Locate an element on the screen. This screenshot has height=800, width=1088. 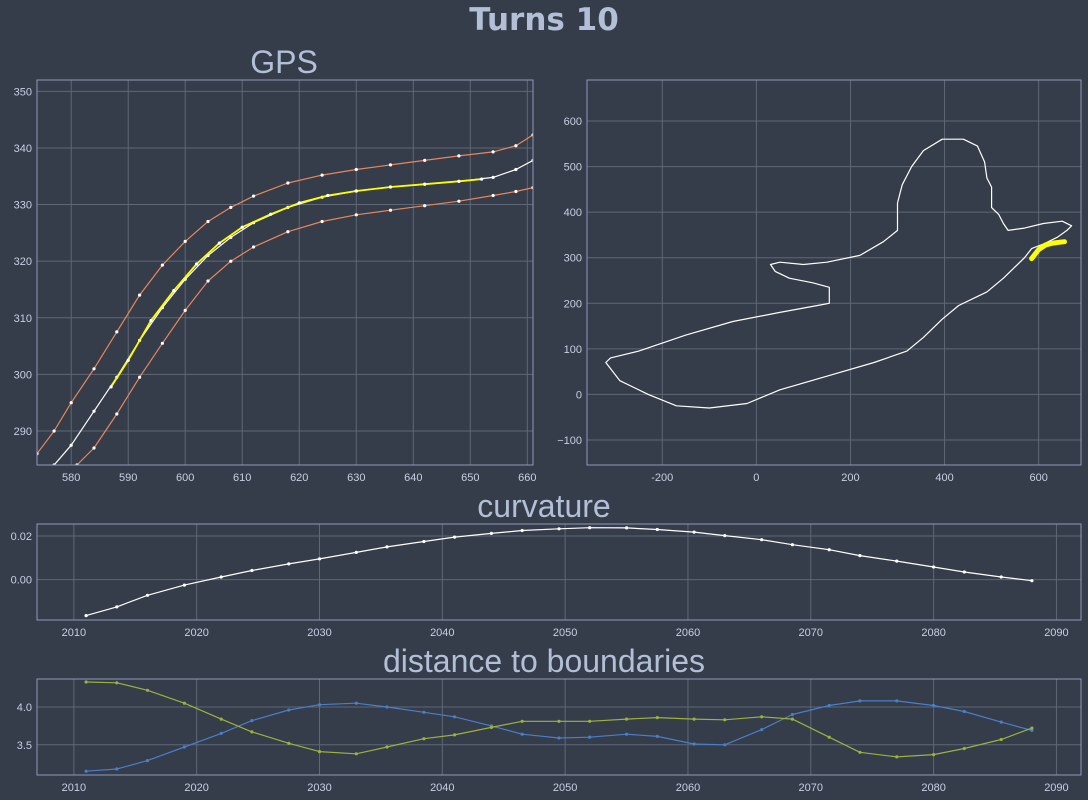
curvature-x-tick-label: 2090 is located at coordinates (1056, 633).